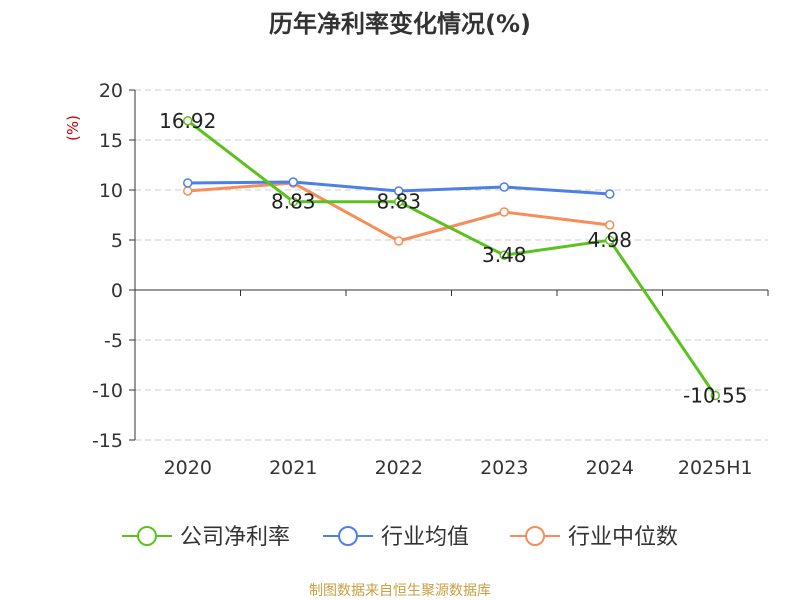  I want to click on y-tick-label: 5, so click(117, 241).